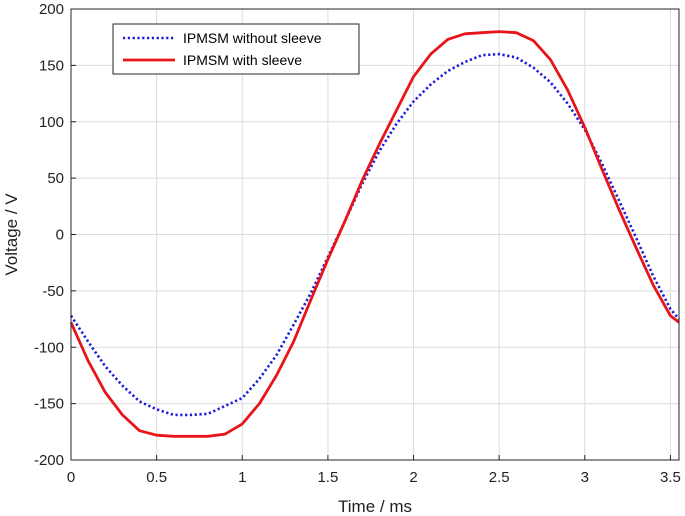 The height and width of the screenshot is (516, 685). I want to click on x-tick-label: 1.5, so click(327, 477).